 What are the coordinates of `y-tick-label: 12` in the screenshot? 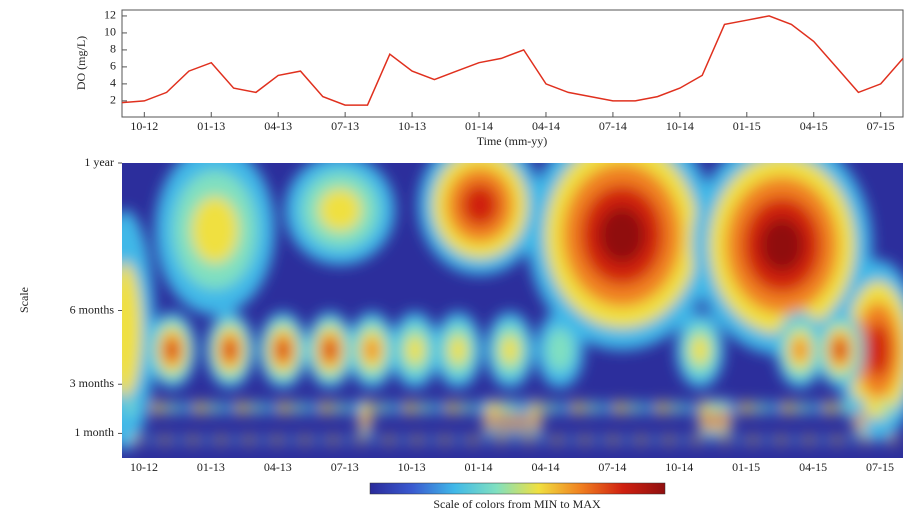 It's located at (110, 15).